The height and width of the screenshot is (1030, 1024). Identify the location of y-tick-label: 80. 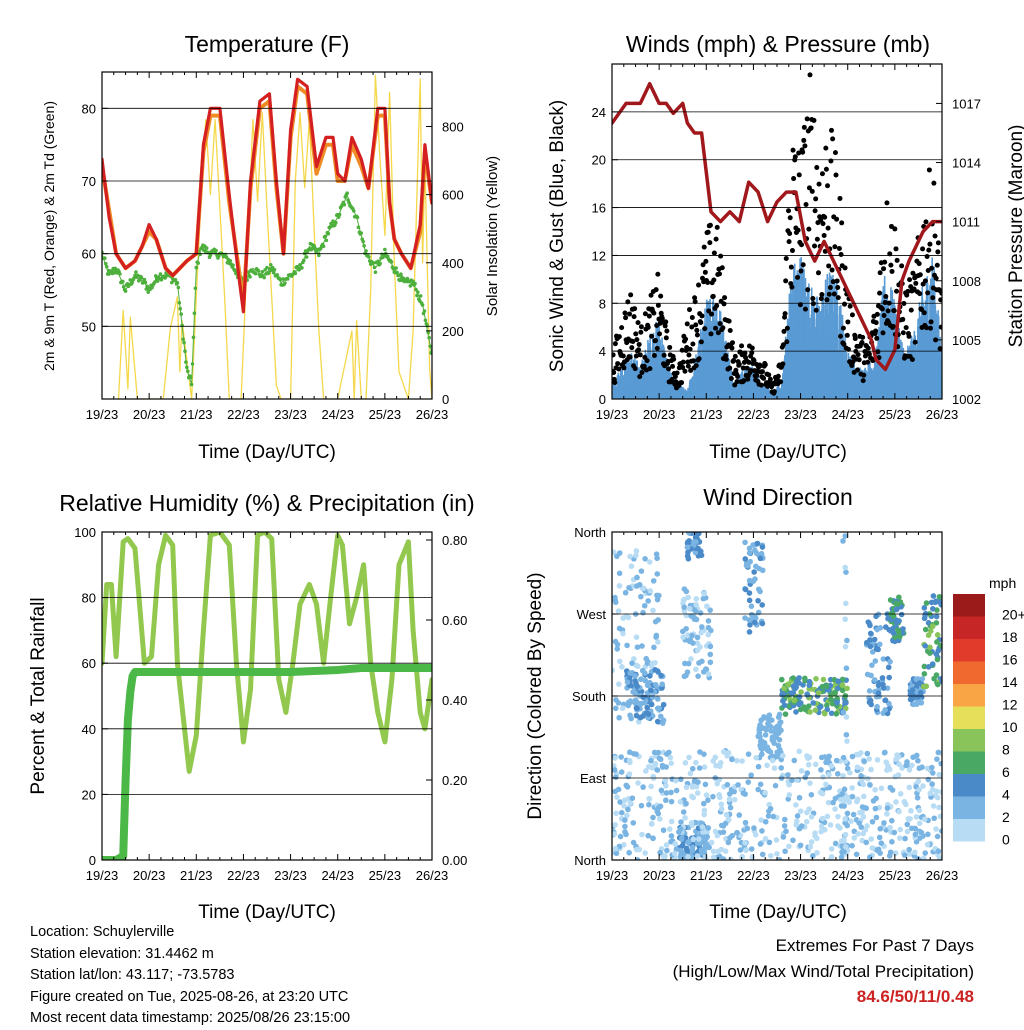
(89, 108).